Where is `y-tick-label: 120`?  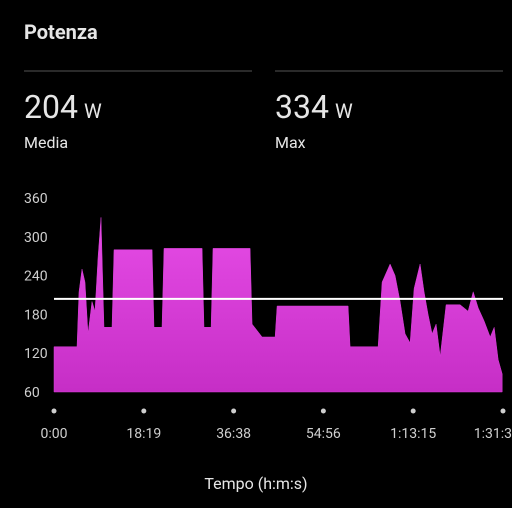
y-tick-label: 120 is located at coordinates (36, 354).